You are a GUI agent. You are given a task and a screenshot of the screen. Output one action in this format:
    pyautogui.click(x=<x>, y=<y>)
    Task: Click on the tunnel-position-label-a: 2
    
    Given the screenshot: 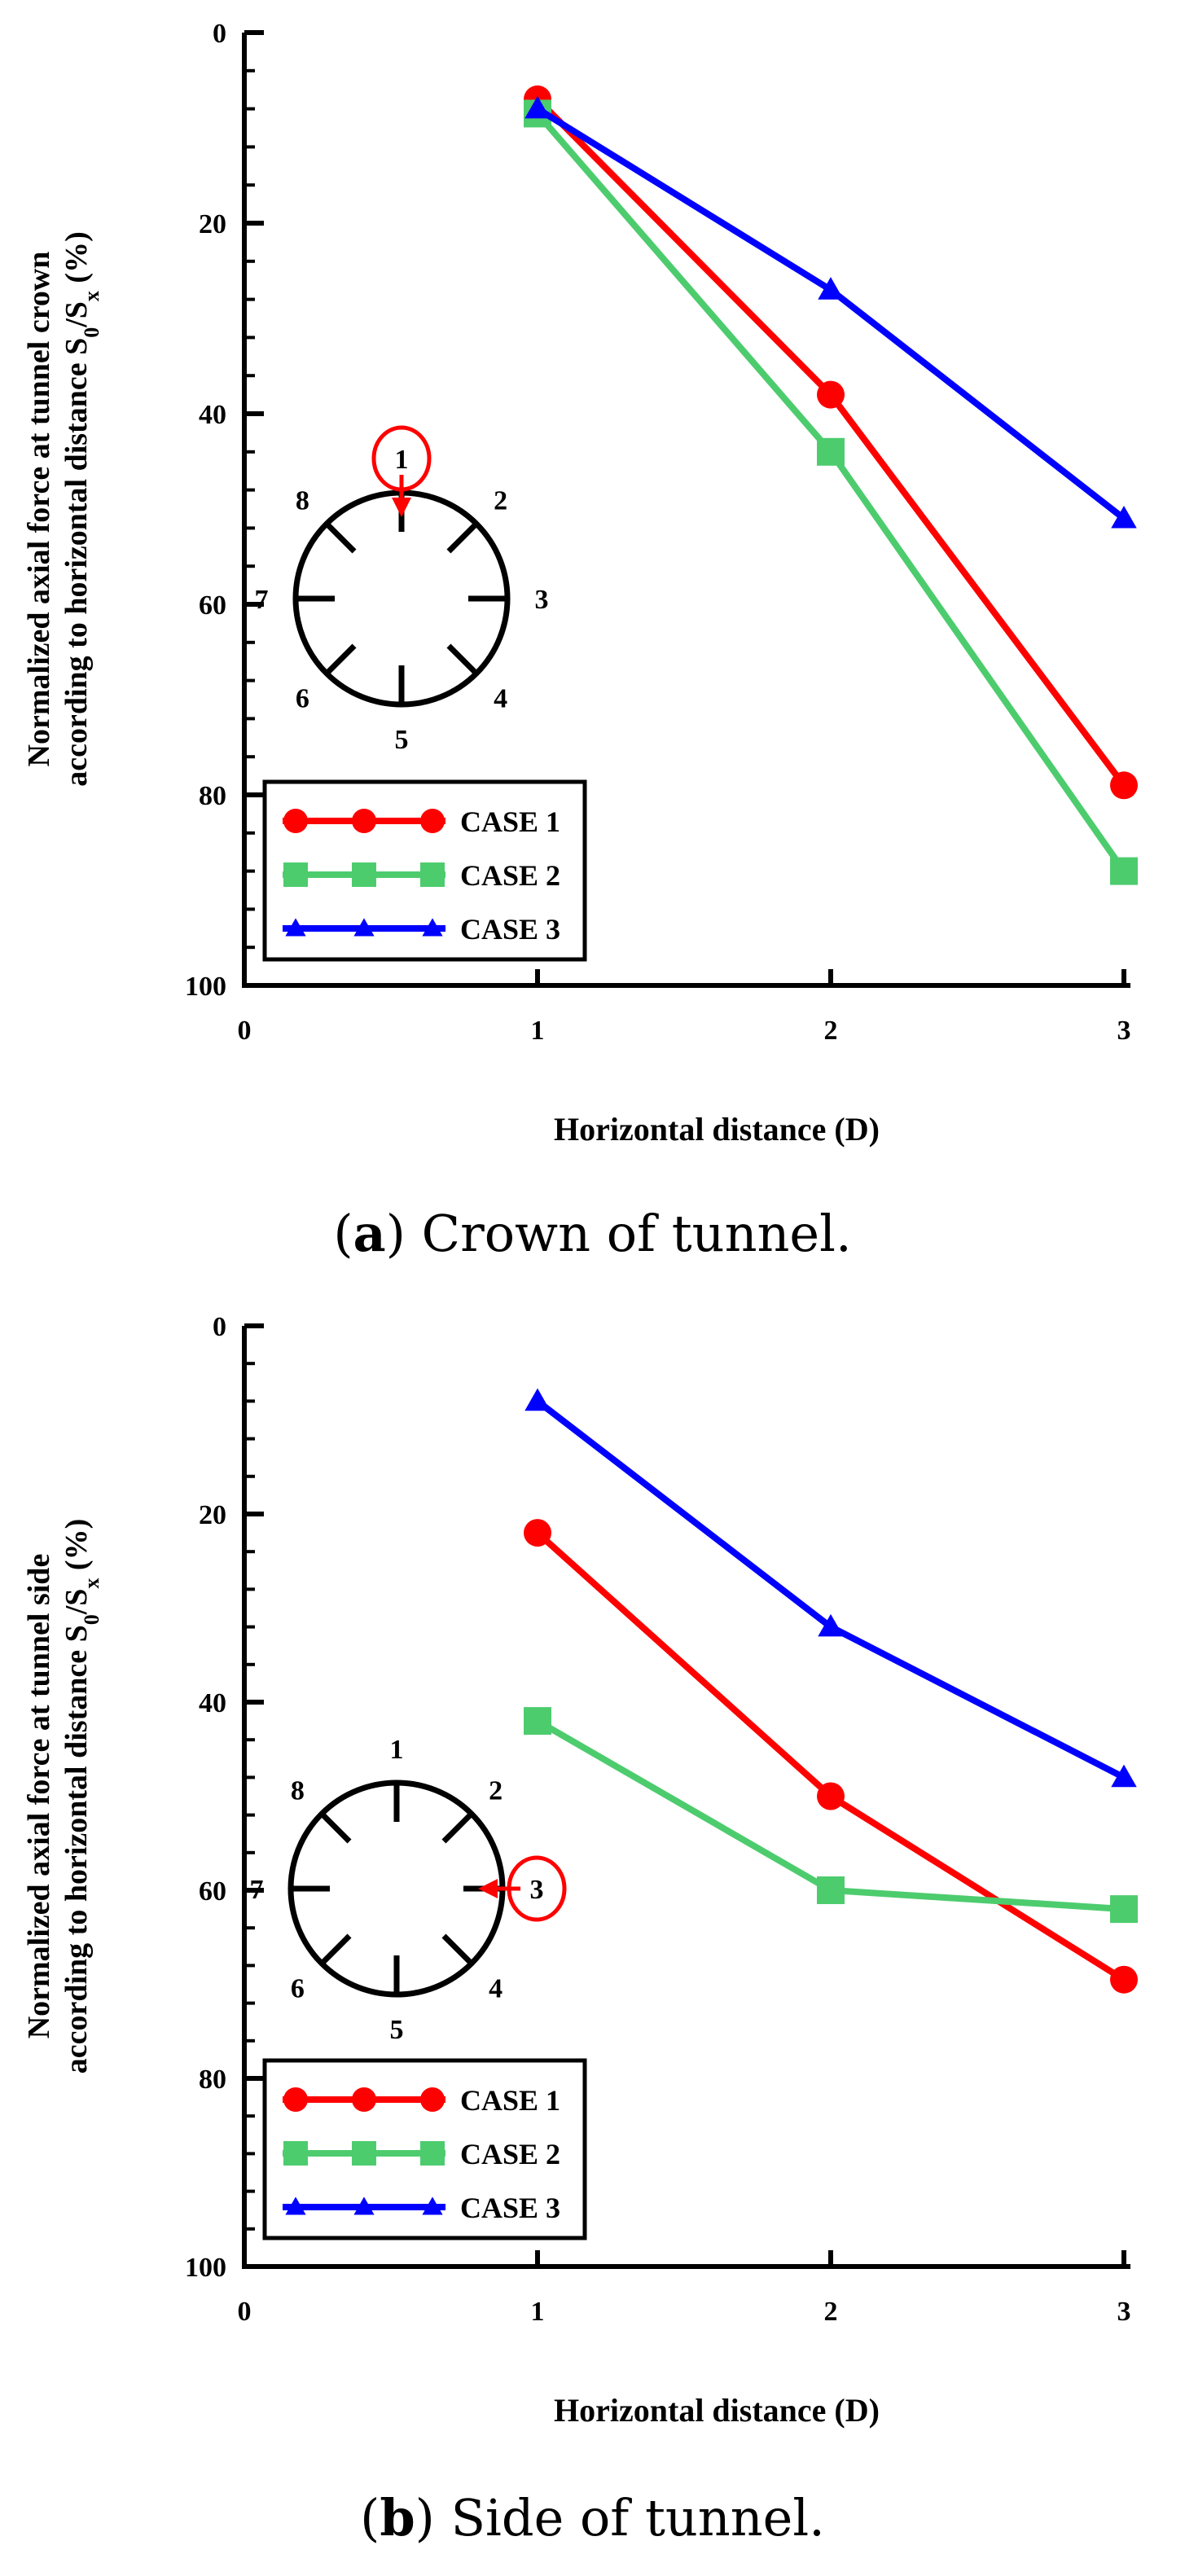 What is the action you would take?
    pyautogui.click(x=501, y=501)
    